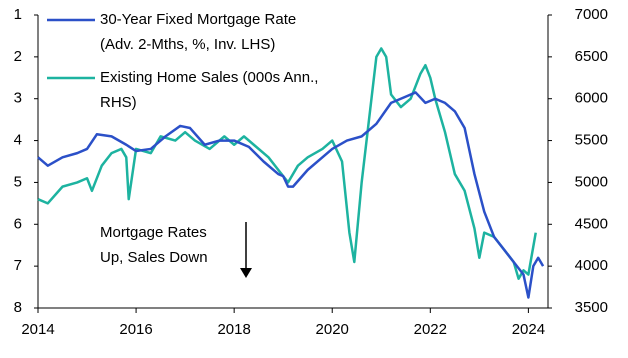 The width and height of the screenshot is (628, 358). I want to click on y-tick-label: 4, so click(18, 140).